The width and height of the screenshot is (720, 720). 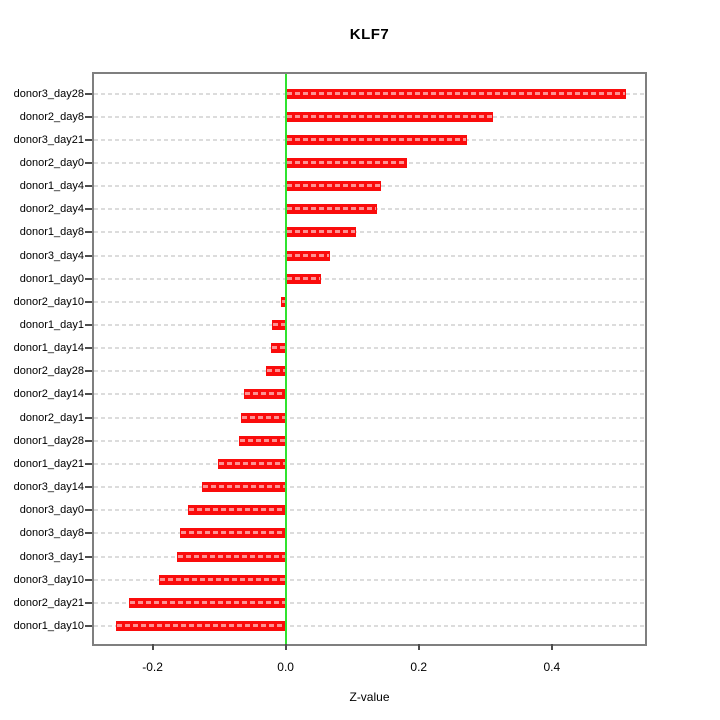 What do you see at coordinates (51, 209) in the screenshot?
I see `category-label: donor2_day4` at bounding box center [51, 209].